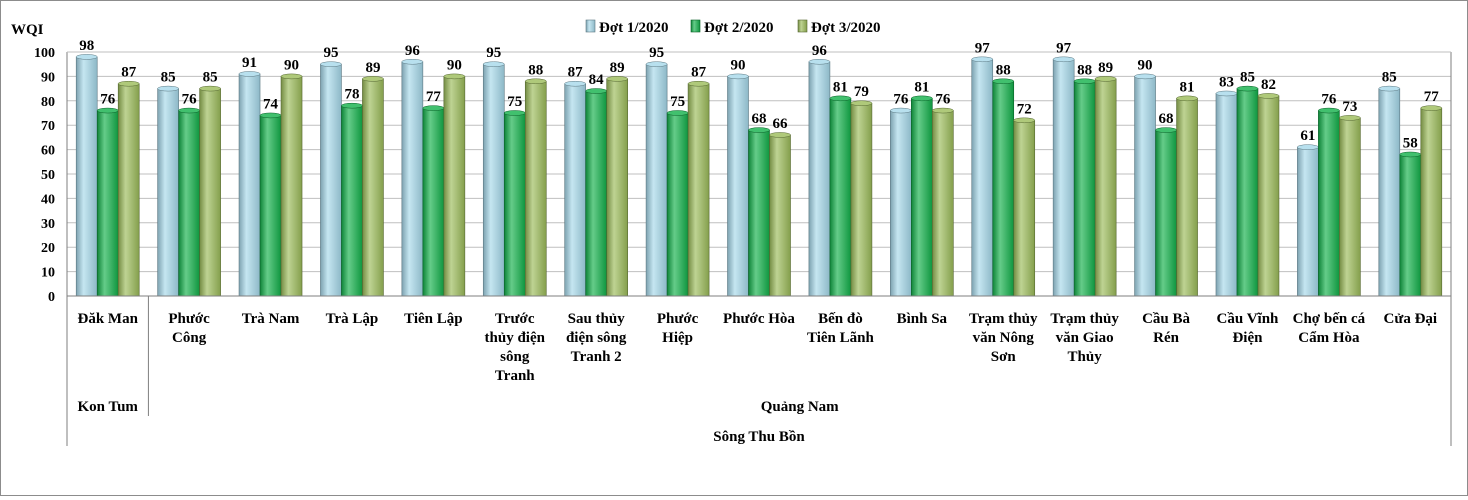  What do you see at coordinates (634, 28) in the screenshot?
I see `legend-label: Đợt 1/2020` at bounding box center [634, 28].